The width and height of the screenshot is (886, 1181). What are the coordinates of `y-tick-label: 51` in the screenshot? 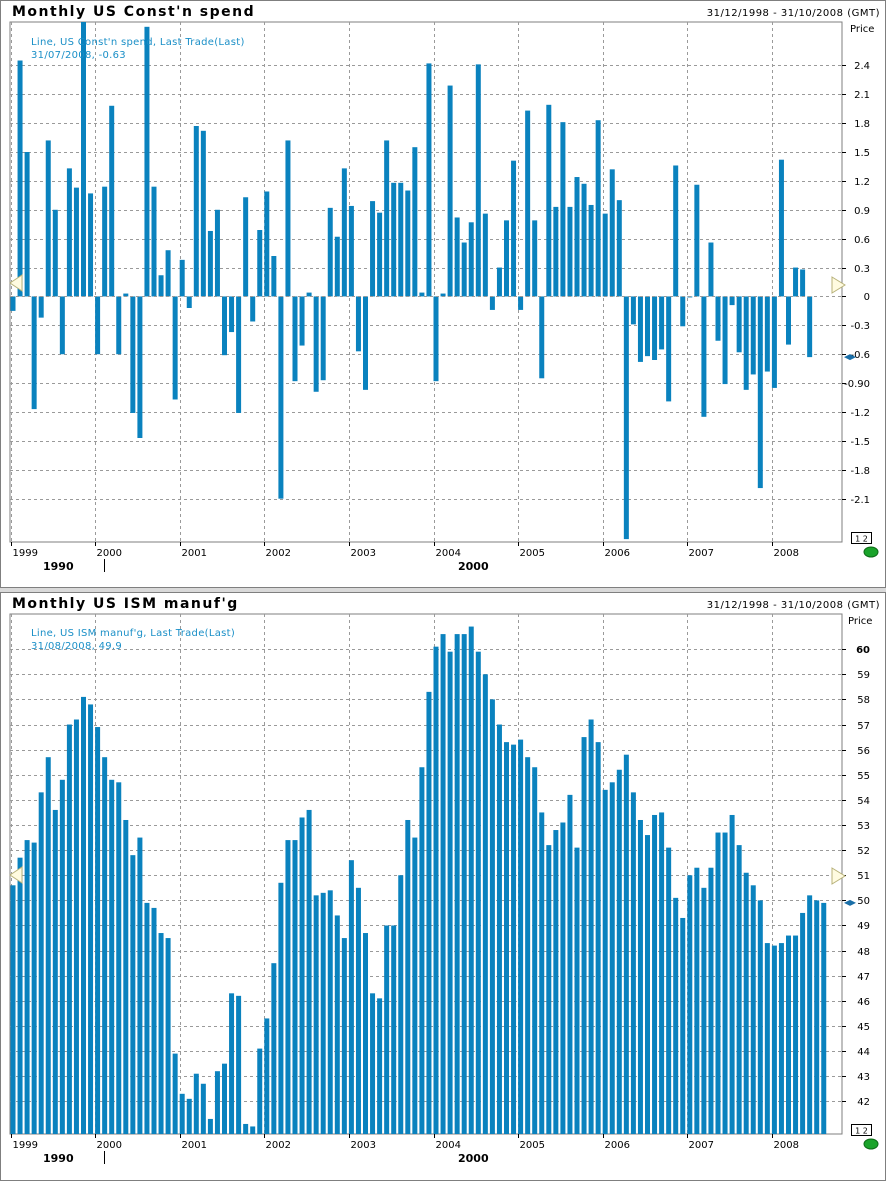 It's located at (863, 876).